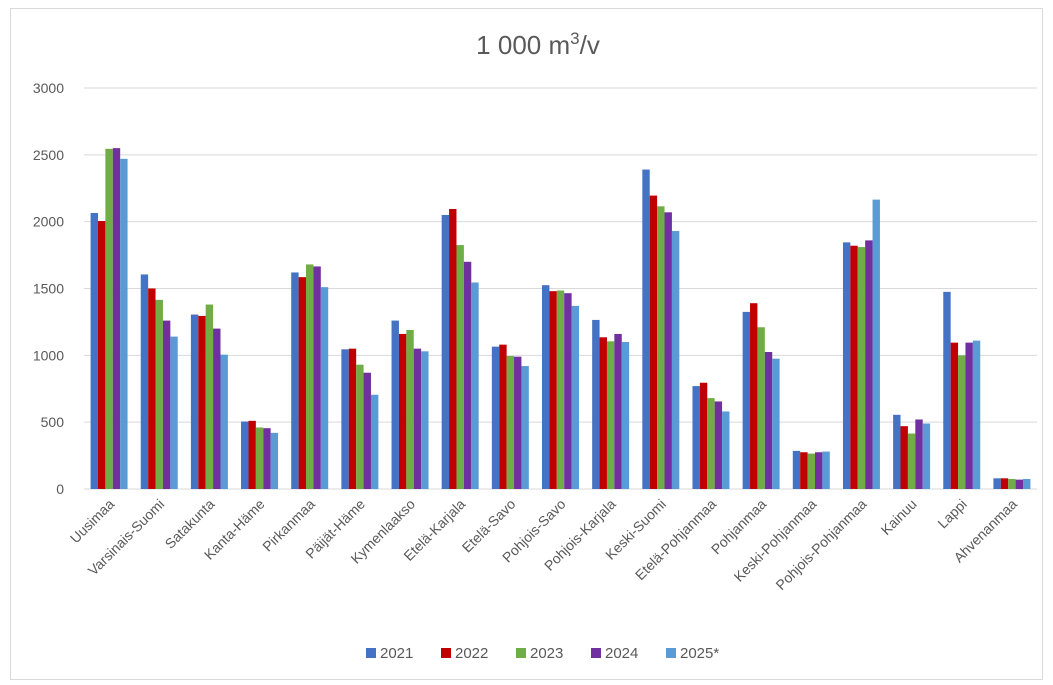 This screenshot has width=1053, height=685. I want to click on y-tick-label: 1500, so click(48, 289).